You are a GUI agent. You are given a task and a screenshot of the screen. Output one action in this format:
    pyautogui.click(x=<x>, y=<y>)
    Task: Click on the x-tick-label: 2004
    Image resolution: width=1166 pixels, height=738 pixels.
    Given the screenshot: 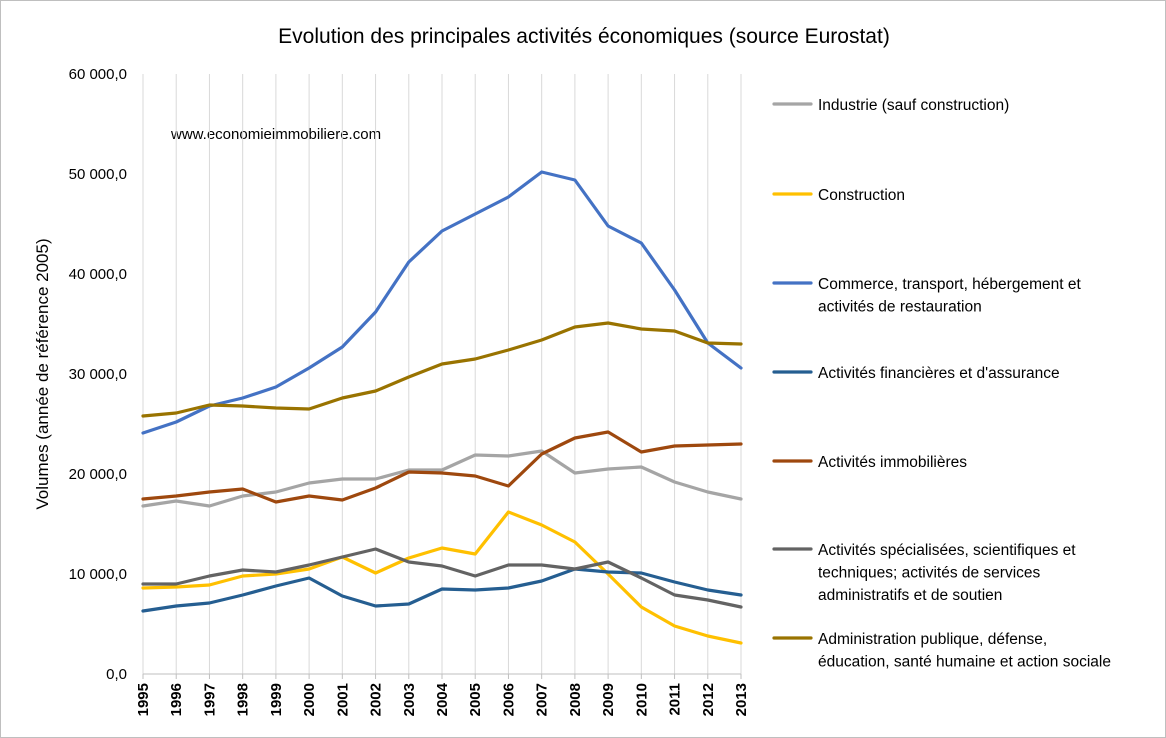 What is the action you would take?
    pyautogui.click(x=442, y=699)
    